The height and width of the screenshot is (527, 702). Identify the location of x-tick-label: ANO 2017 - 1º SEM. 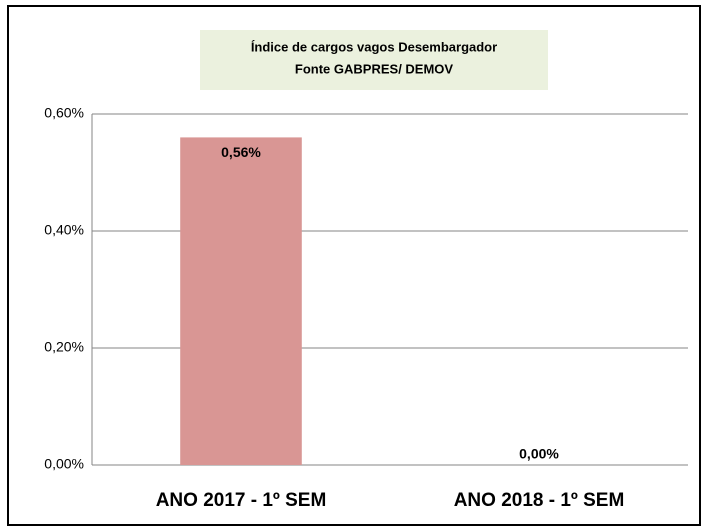
(241, 500).